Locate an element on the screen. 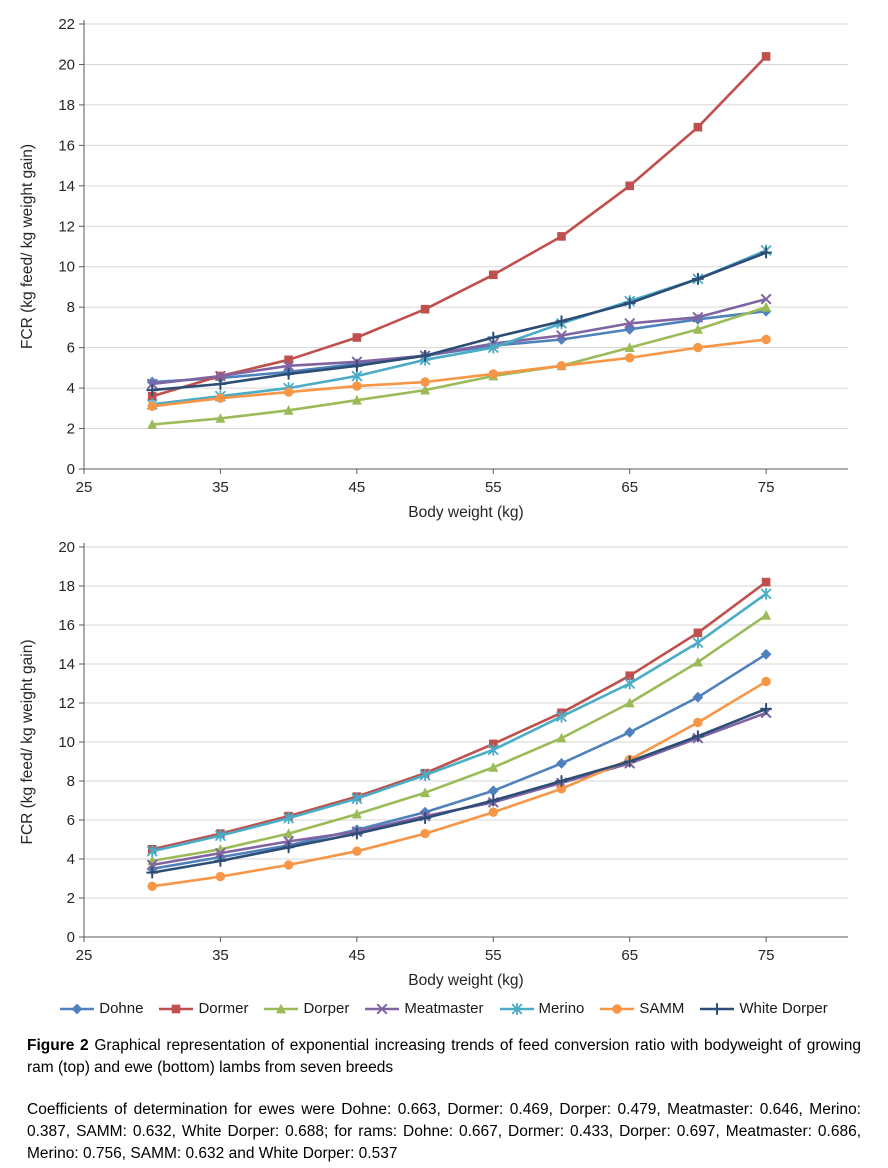  legend-item-white-dorper: White Dorper is located at coordinates (764, 1008).